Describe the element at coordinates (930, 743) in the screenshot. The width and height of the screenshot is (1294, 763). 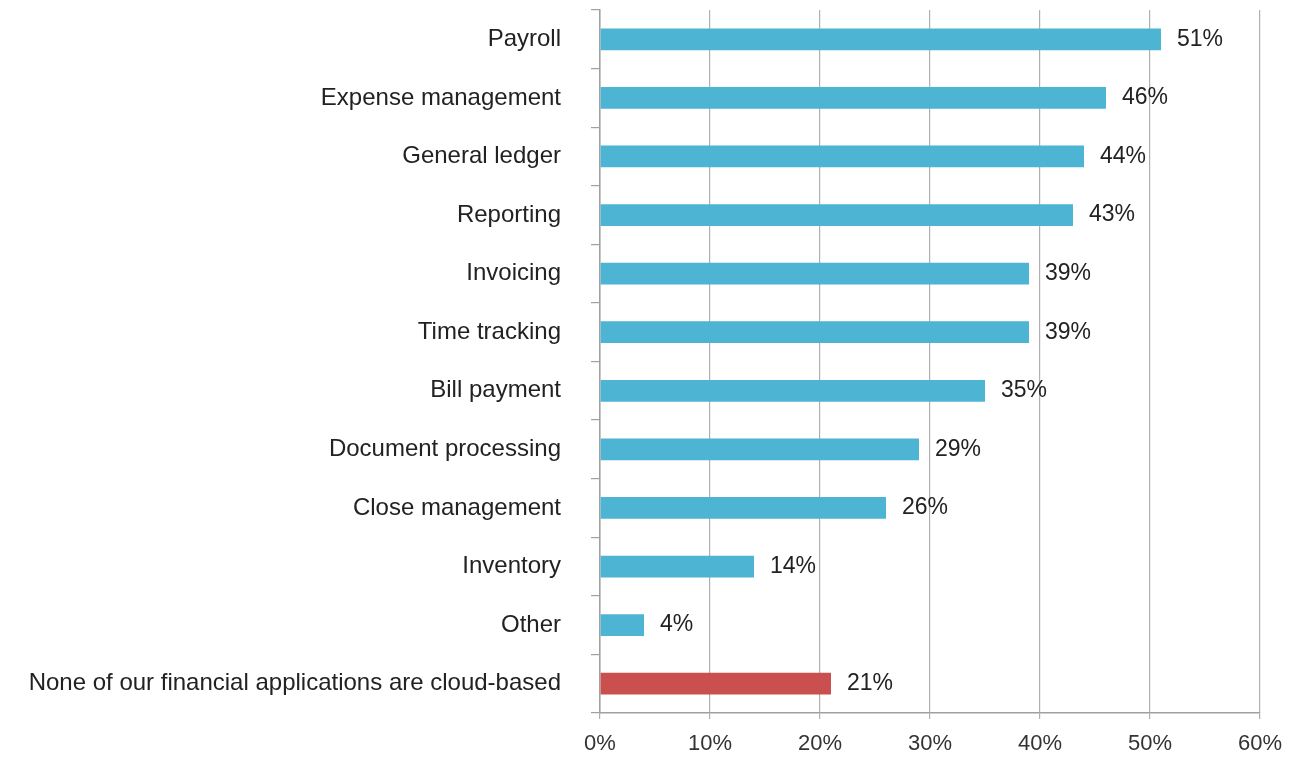
I see `x-tick-label: 30%` at that location.